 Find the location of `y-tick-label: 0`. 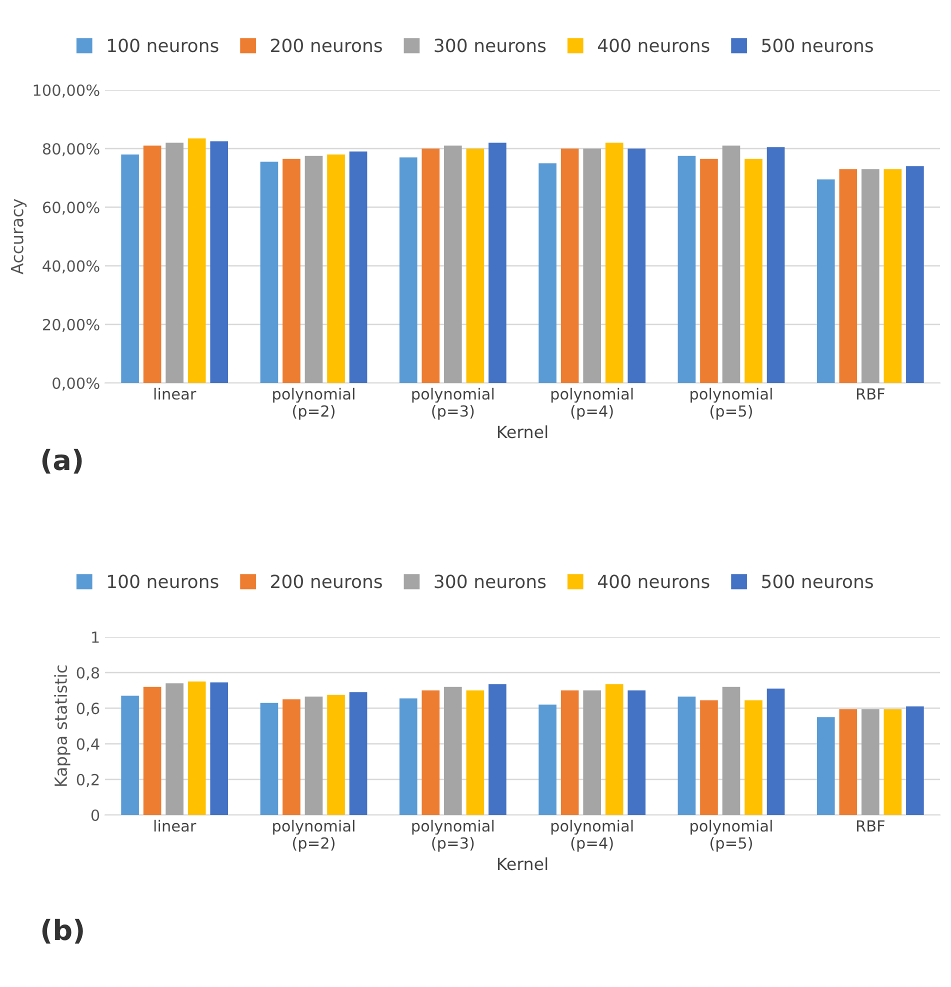

y-tick-label: 0 is located at coordinates (95, 815).